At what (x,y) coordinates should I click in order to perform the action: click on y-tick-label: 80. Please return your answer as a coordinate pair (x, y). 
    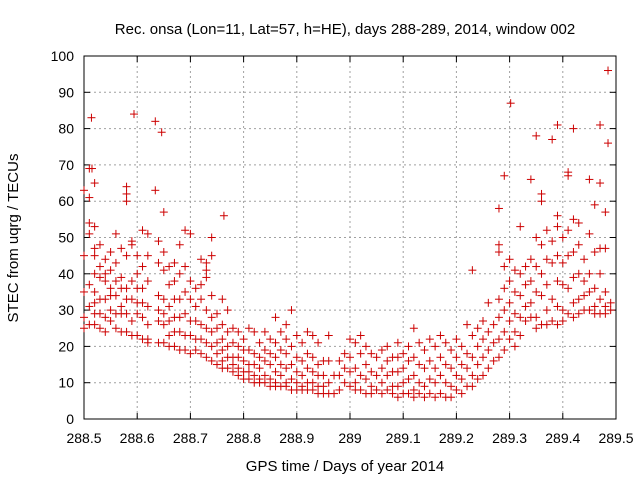
    Looking at the image, I should click on (66, 129).